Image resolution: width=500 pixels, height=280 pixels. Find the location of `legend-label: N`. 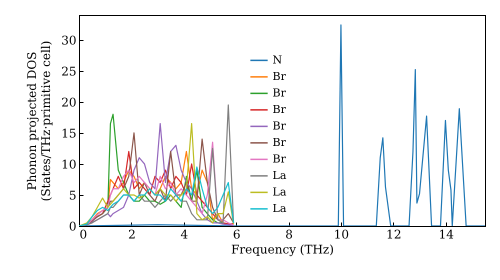

legend-label: N is located at coordinates (277, 59).